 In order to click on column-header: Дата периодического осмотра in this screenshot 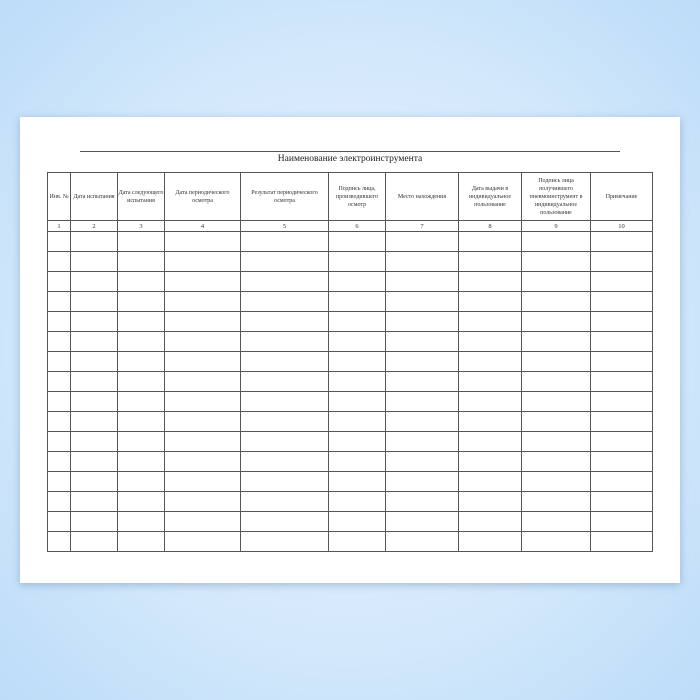, I will do `click(202, 196)`.